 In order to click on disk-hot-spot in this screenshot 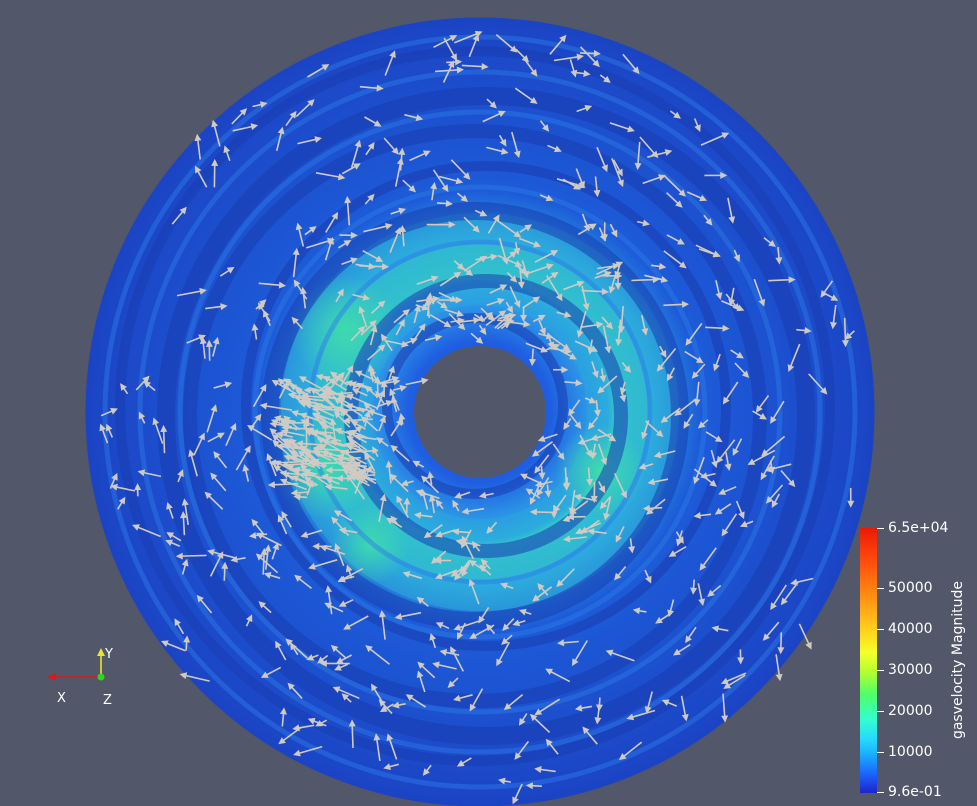, I will do `click(600, 470)`.